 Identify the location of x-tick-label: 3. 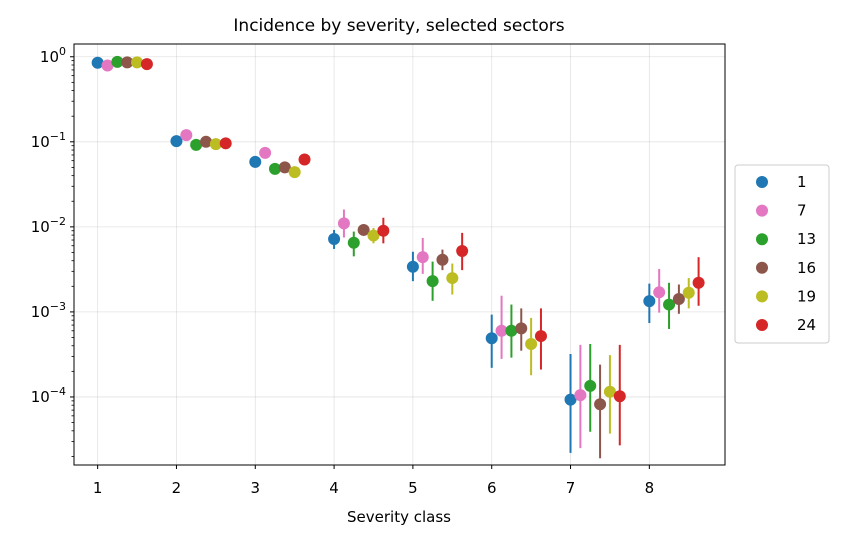
(255, 488).